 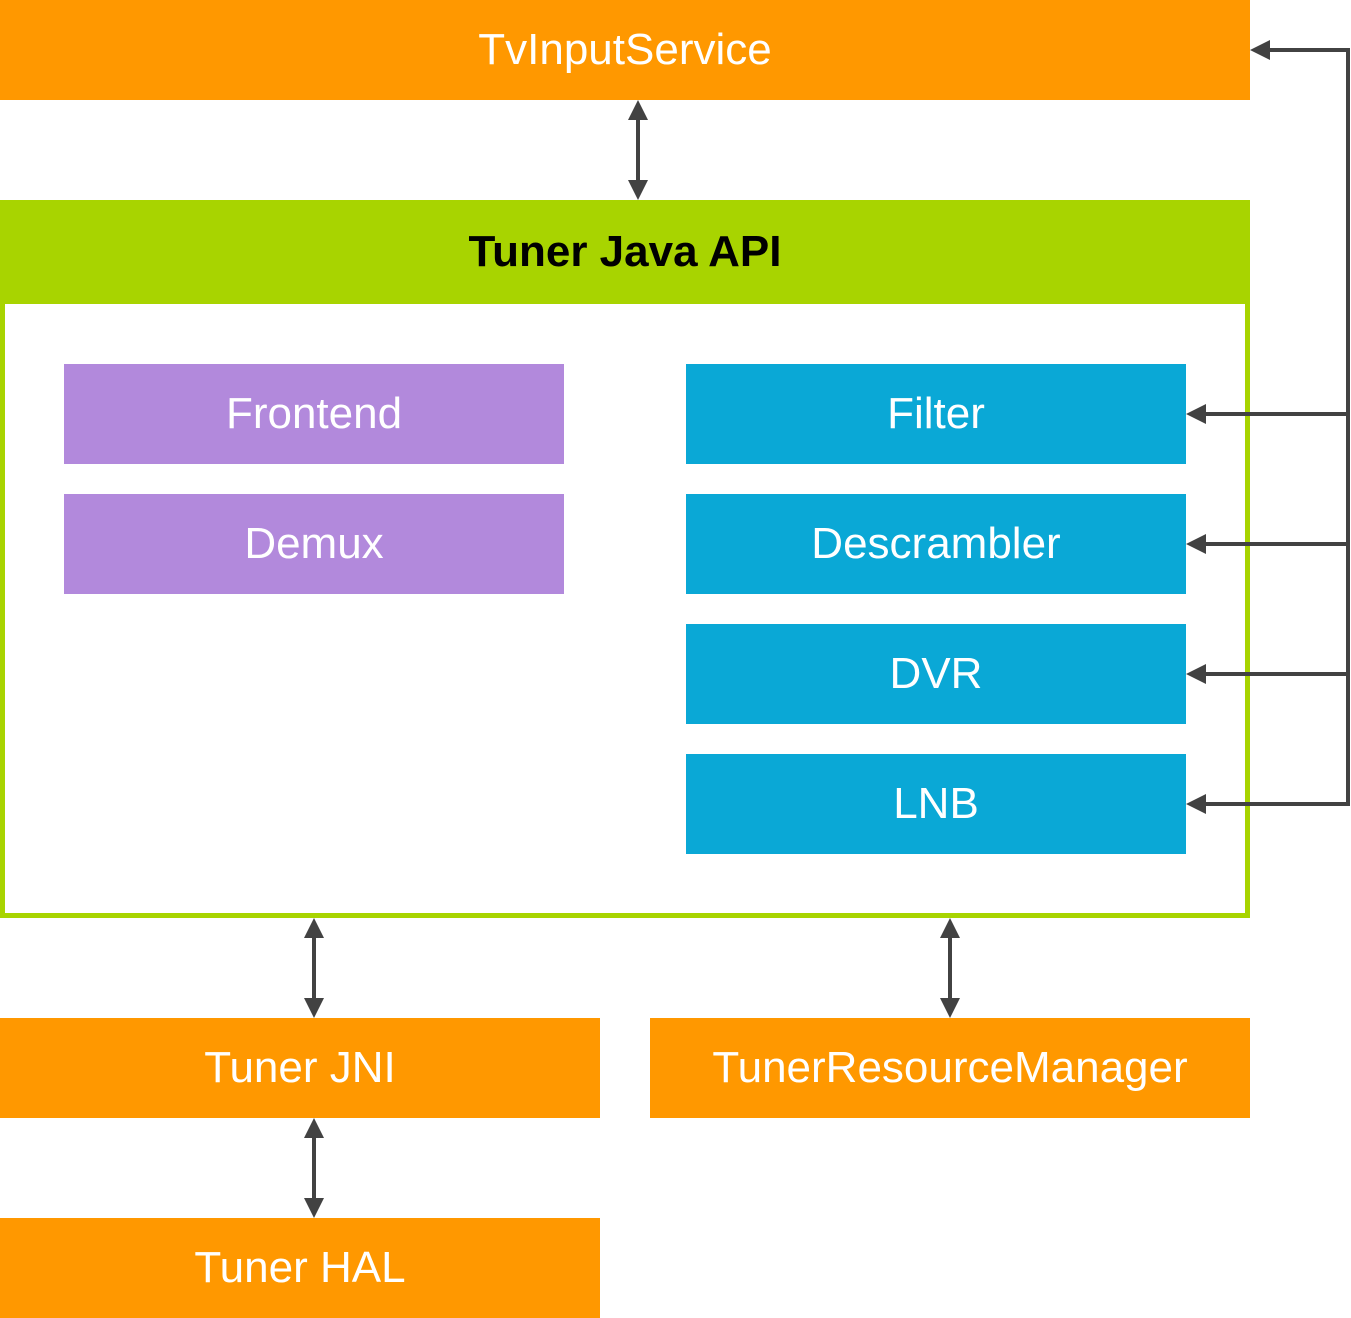 I want to click on tuner-resource-manager-box: TunerResourceManager, so click(x=950, y=1068).